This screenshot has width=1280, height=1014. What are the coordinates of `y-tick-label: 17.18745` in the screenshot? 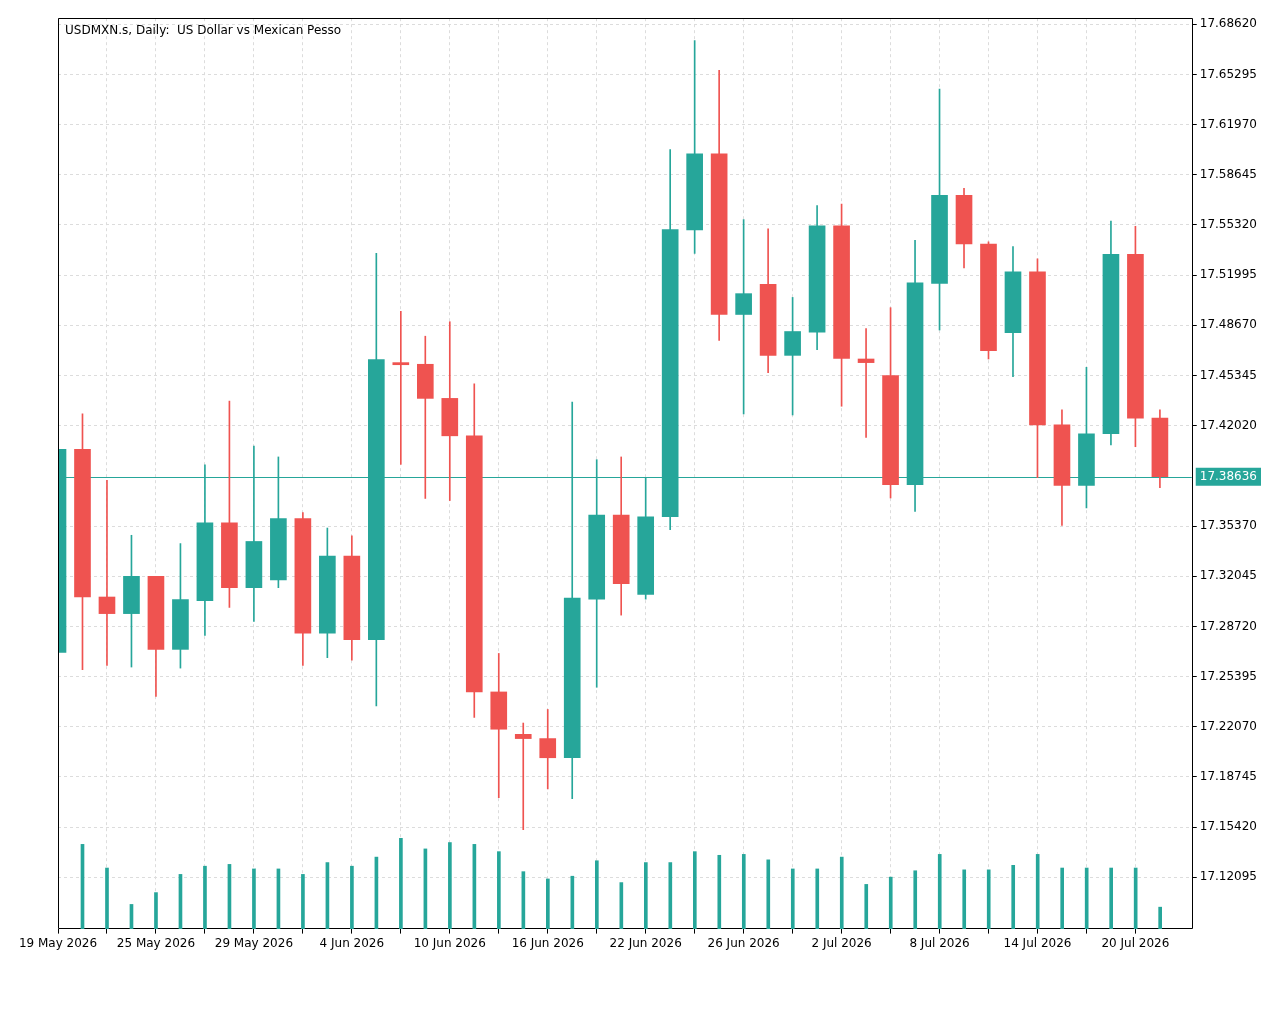 It's located at (1228, 776).